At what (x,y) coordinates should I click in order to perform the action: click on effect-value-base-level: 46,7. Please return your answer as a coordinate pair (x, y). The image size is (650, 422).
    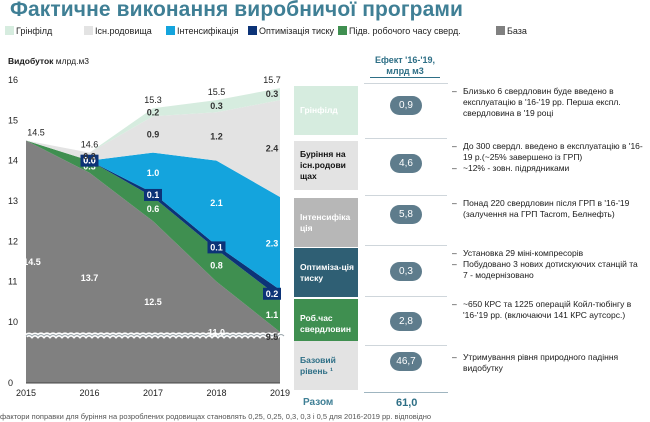
    Looking at the image, I should click on (406, 361).